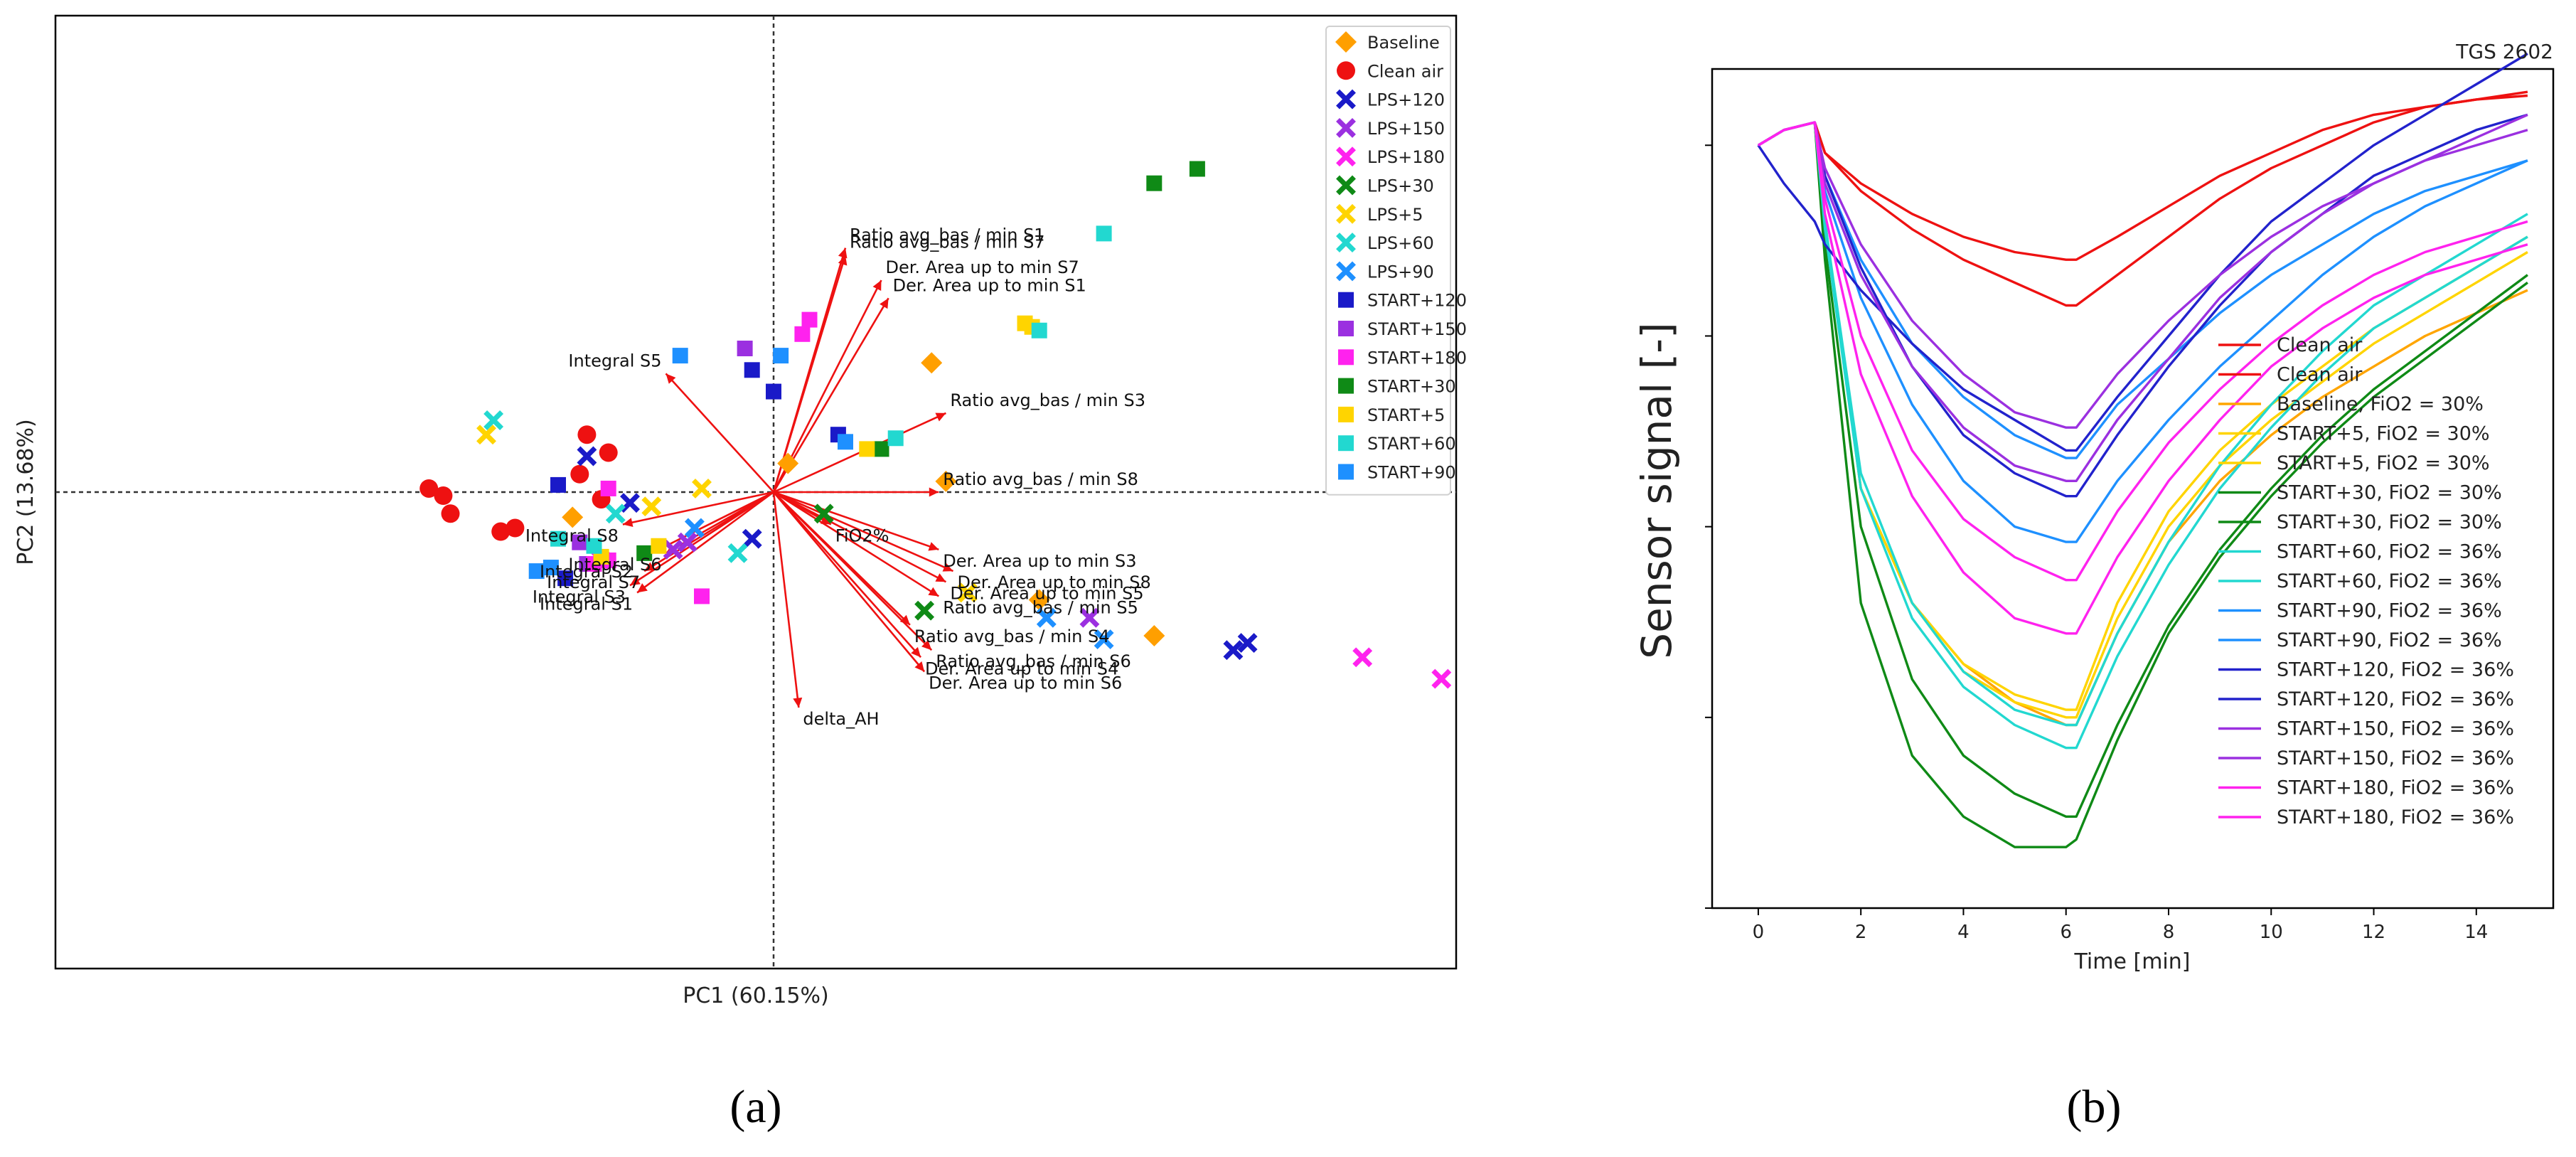  I want to click on loading-arrow-der-area-up-to-min-s8, so click(863, 531).